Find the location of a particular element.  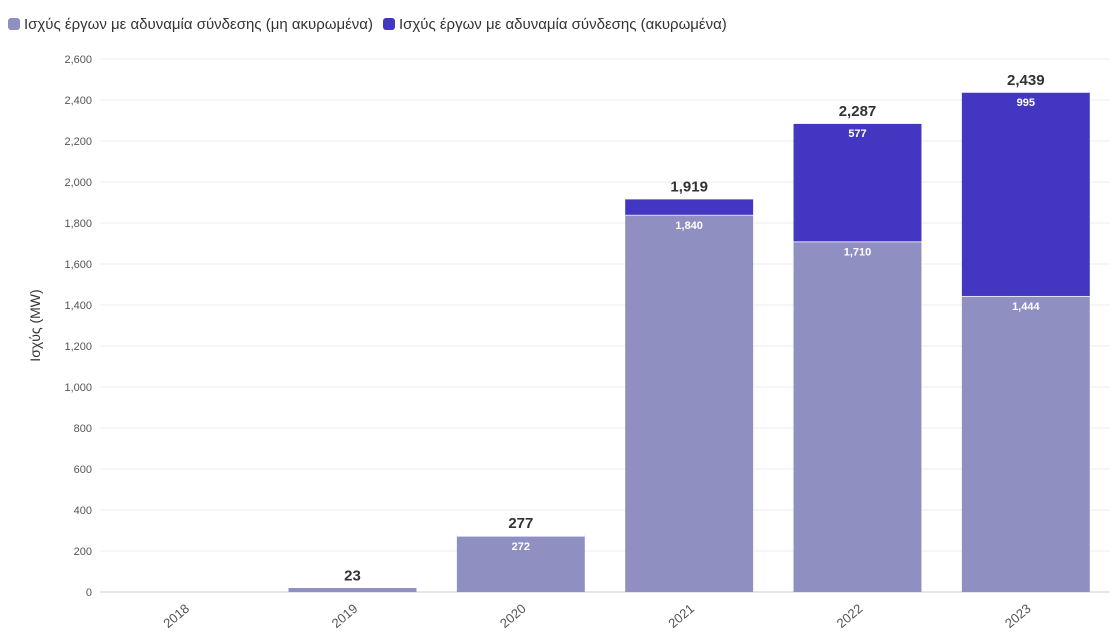

y-tick-label: 2,000 is located at coordinates (78, 183).